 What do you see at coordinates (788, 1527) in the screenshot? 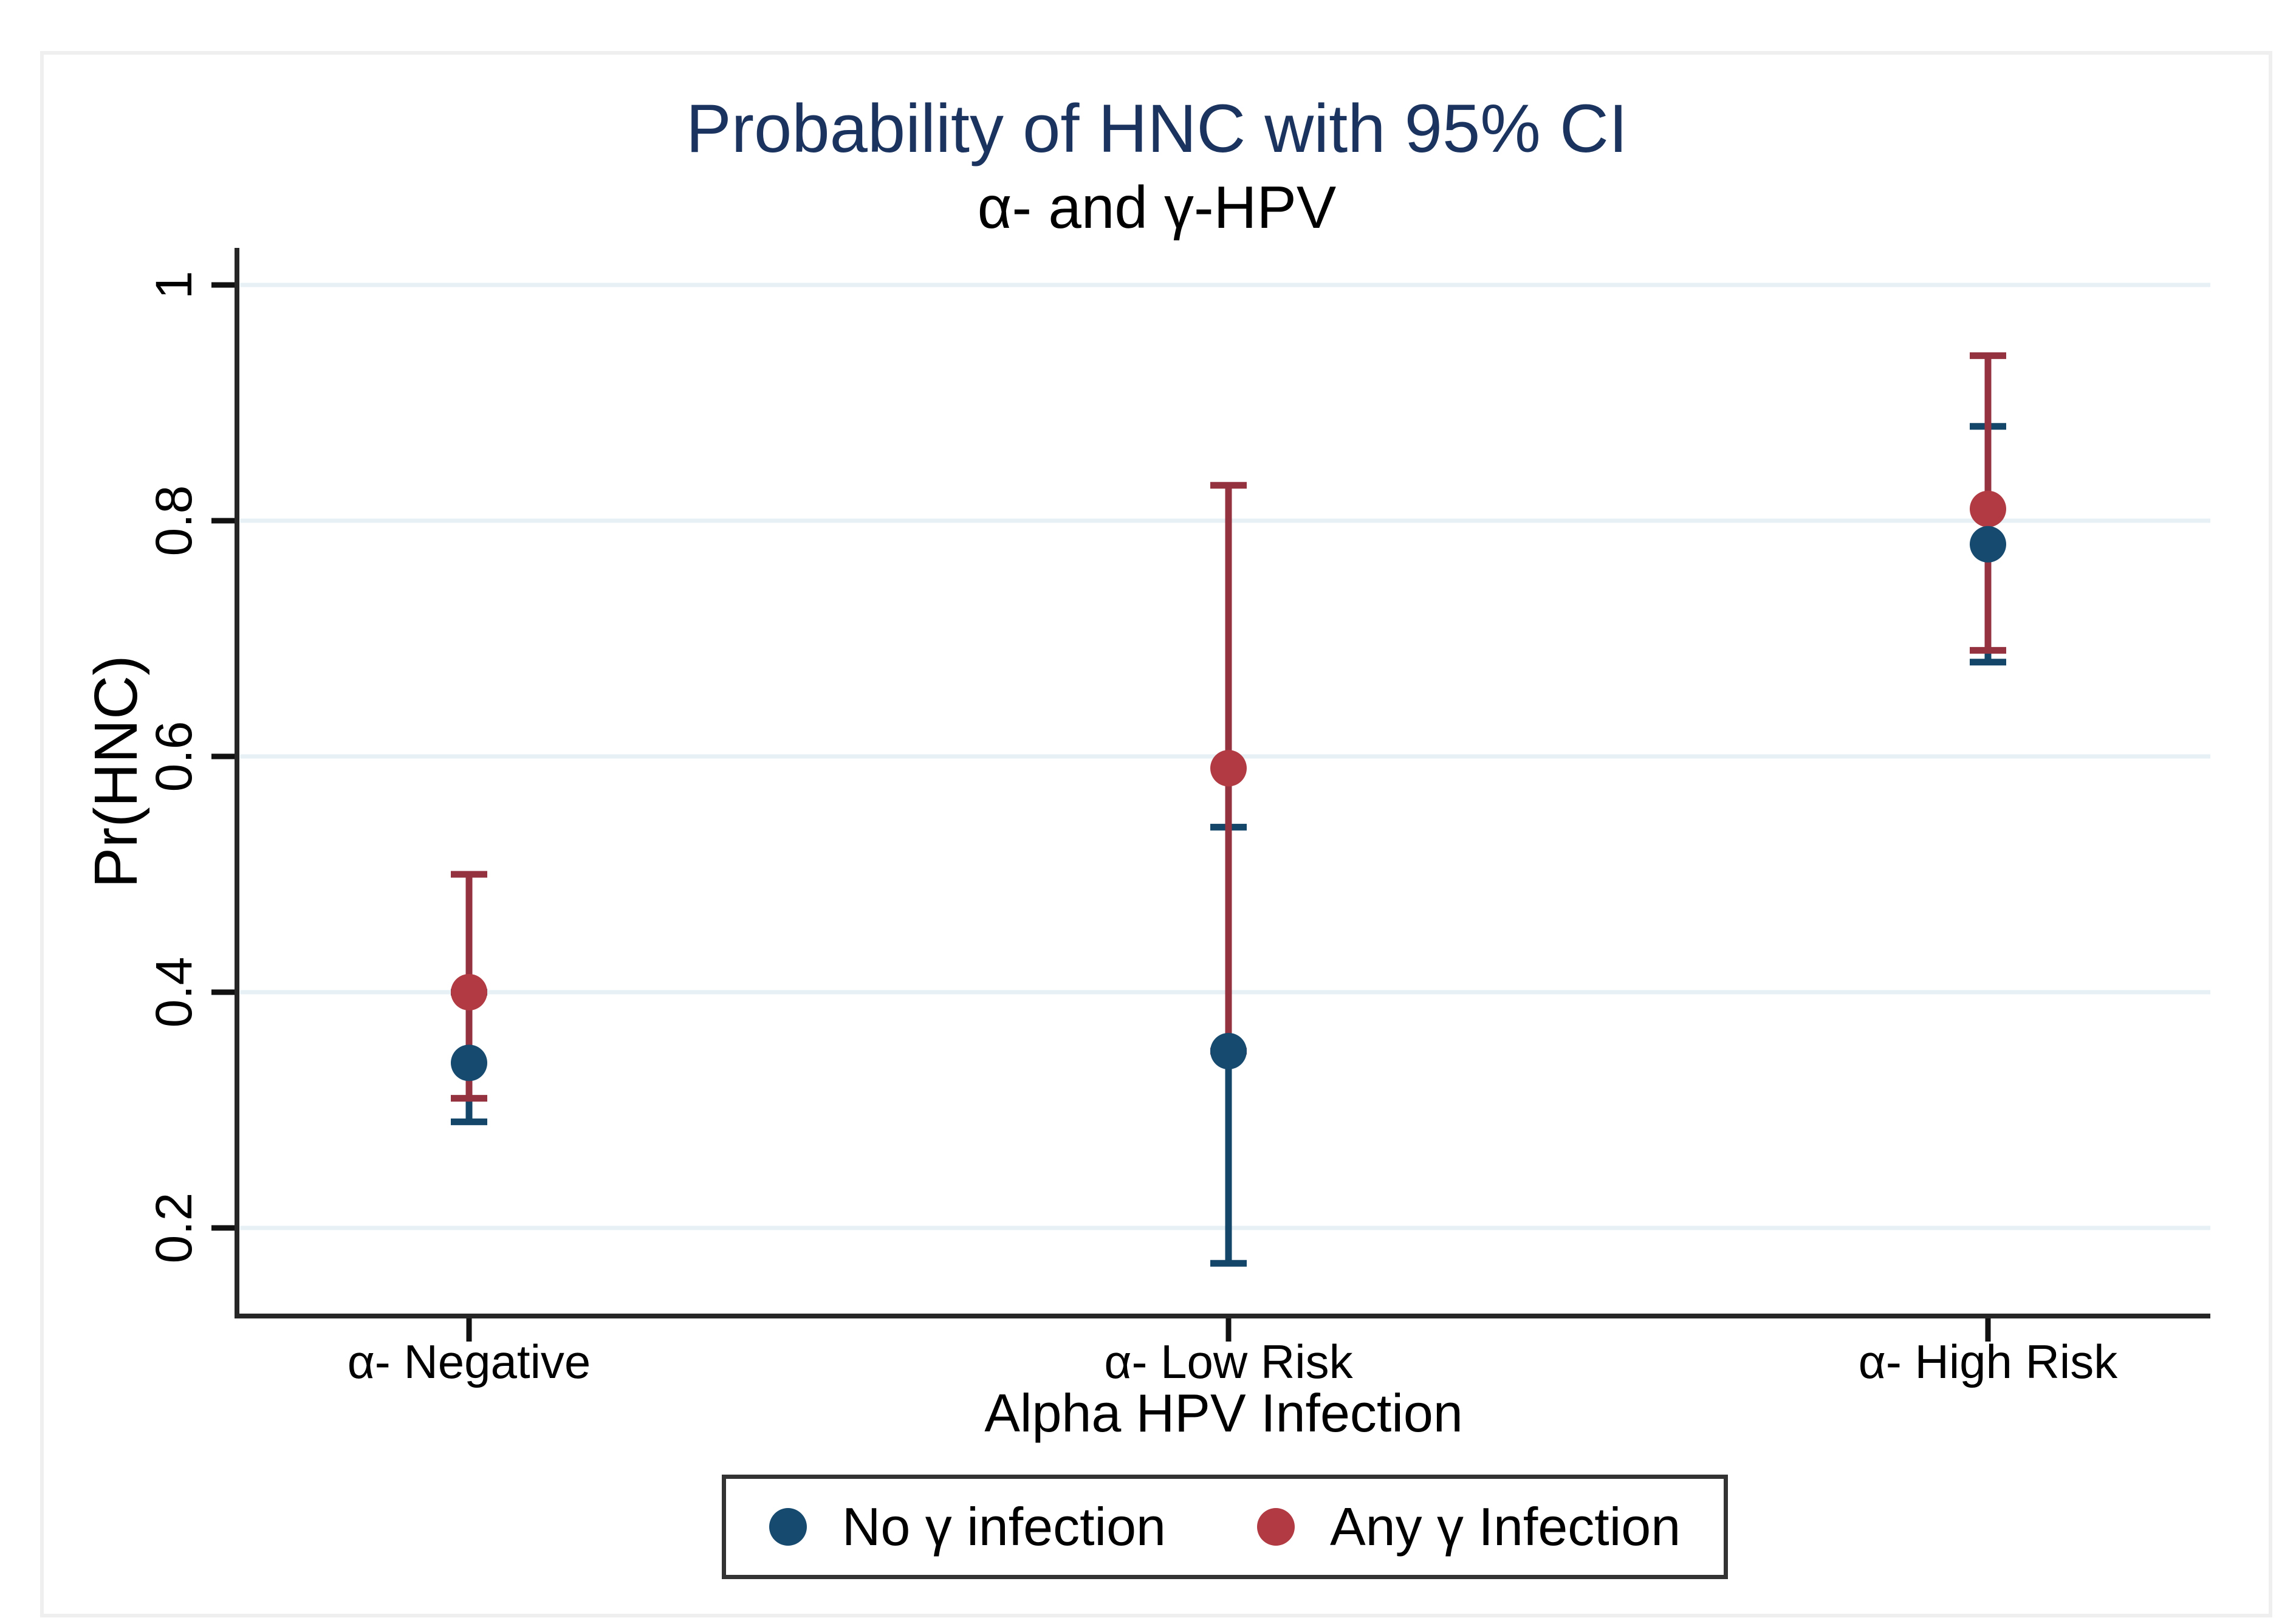
I see `legend-marker-no-gamma-icon` at bounding box center [788, 1527].